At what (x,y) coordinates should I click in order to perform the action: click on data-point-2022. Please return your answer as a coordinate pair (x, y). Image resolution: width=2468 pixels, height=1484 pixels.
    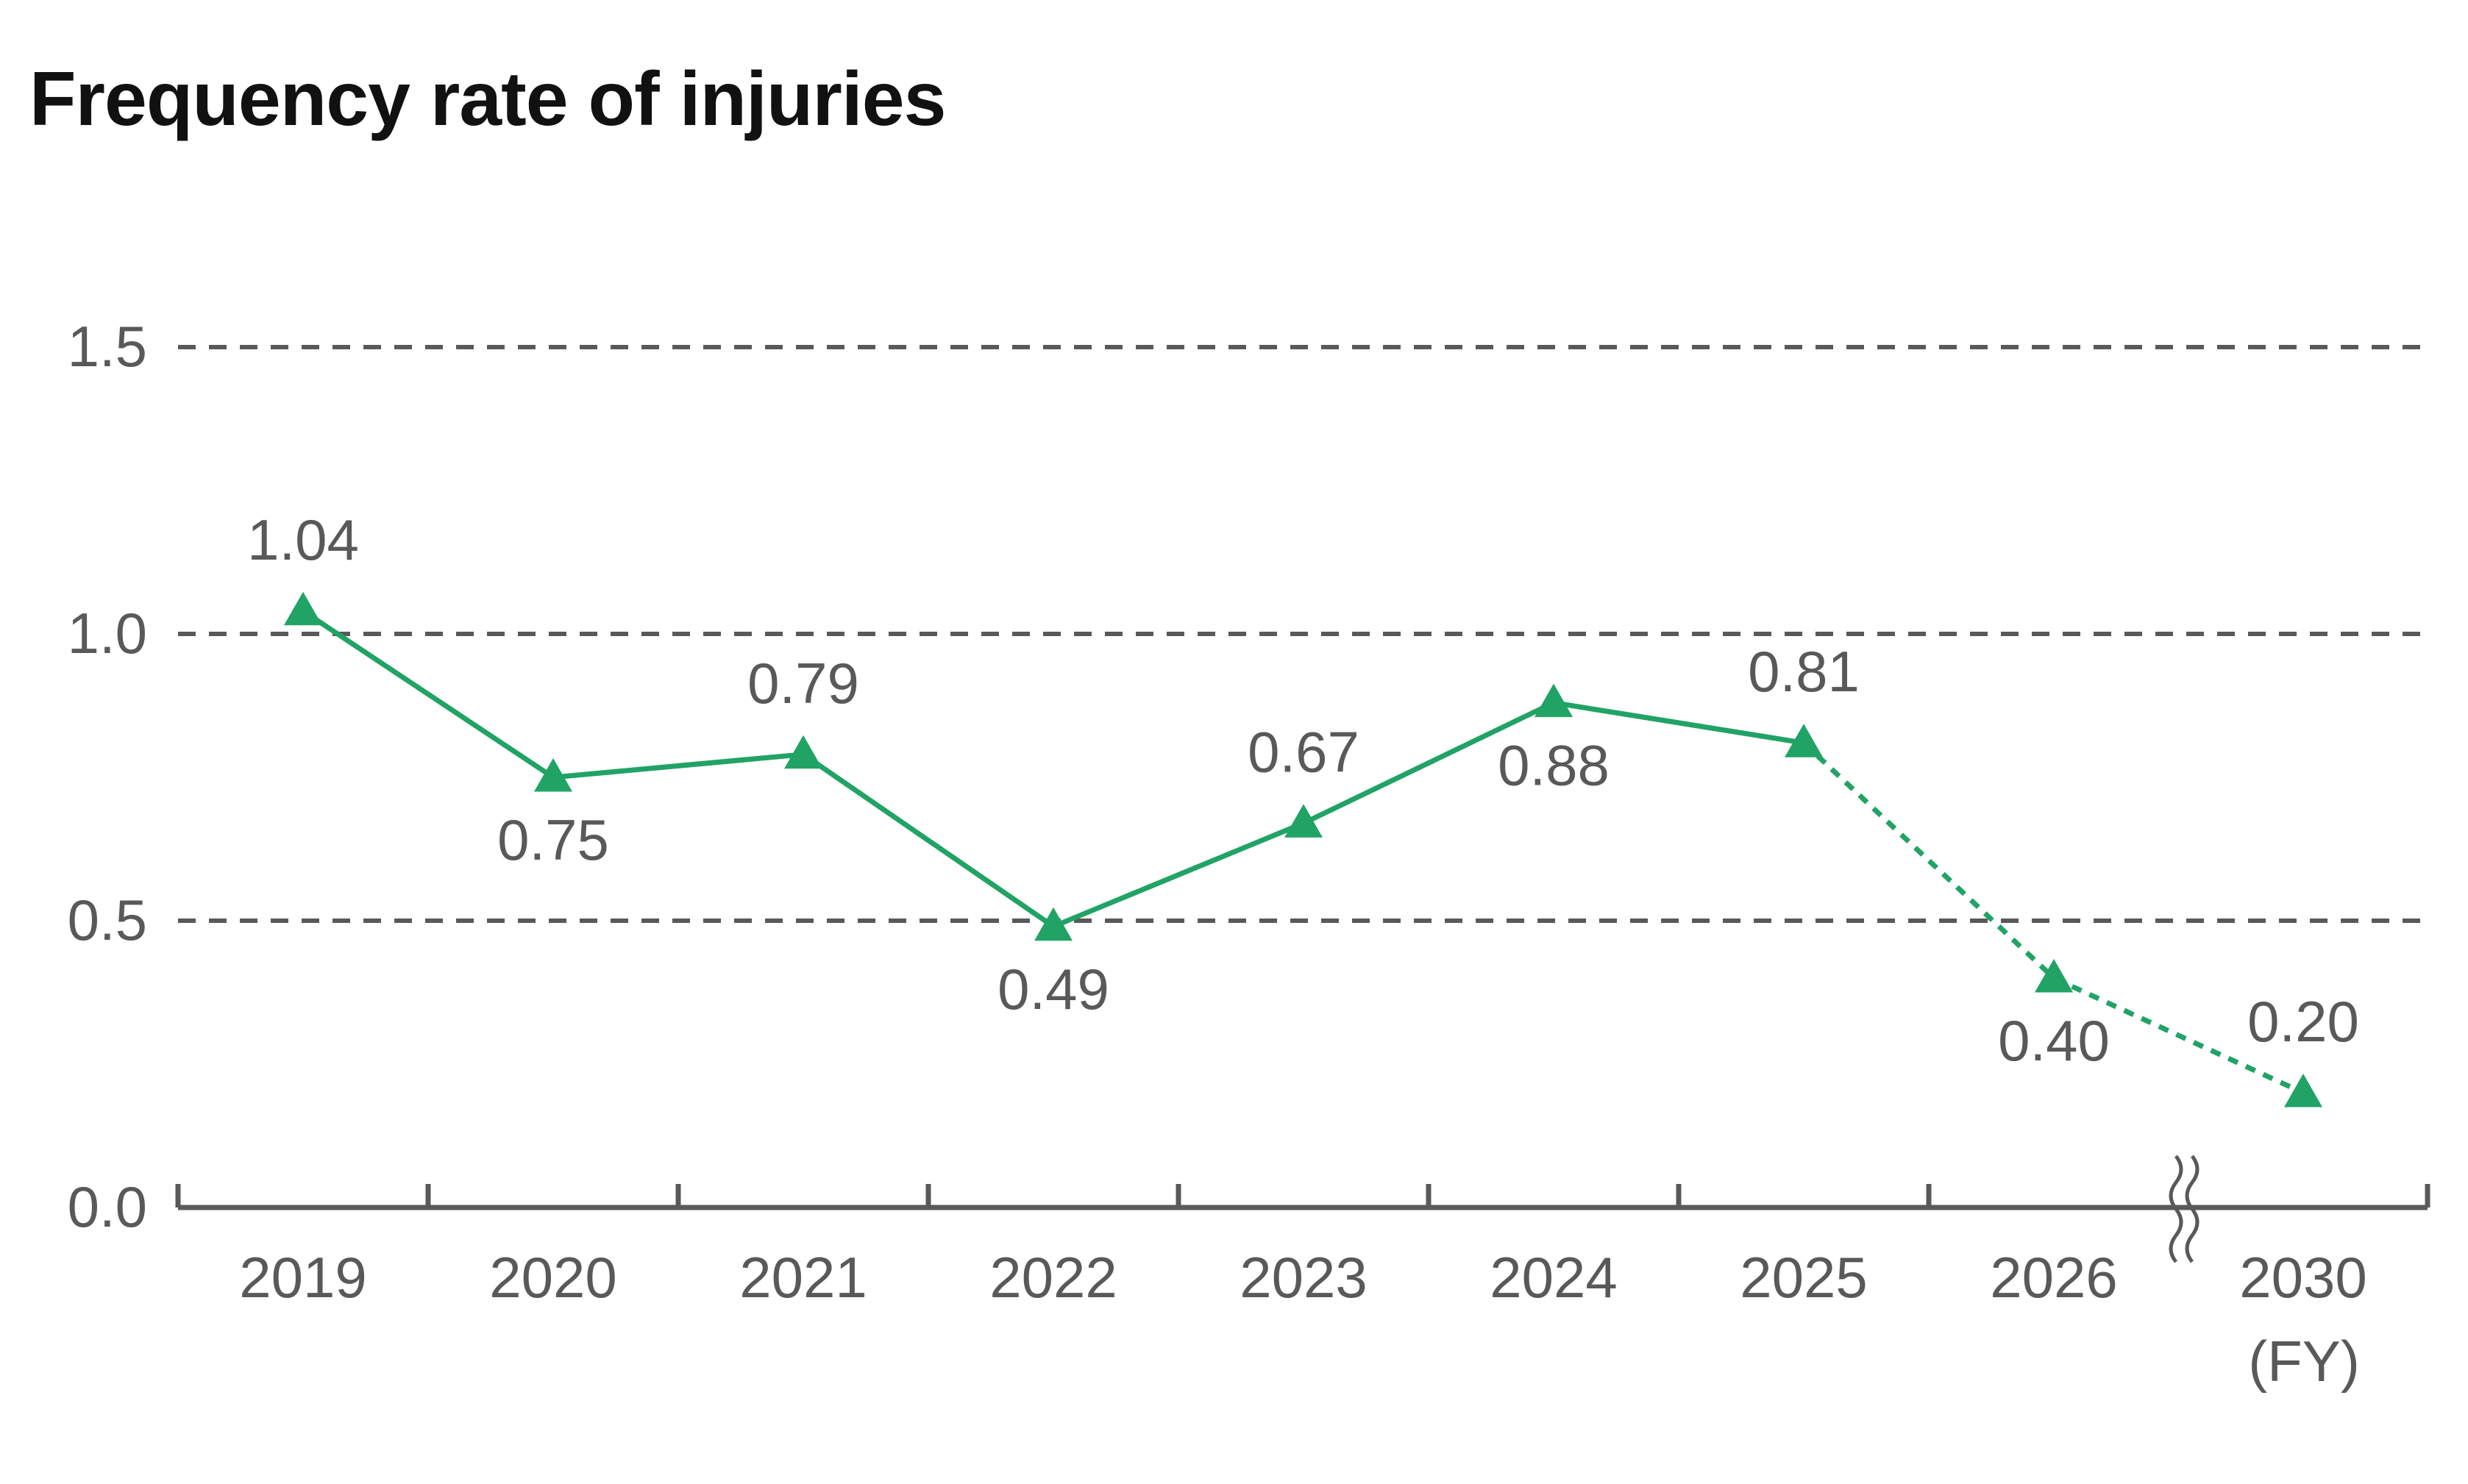
    Looking at the image, I should click on (1053, 924).